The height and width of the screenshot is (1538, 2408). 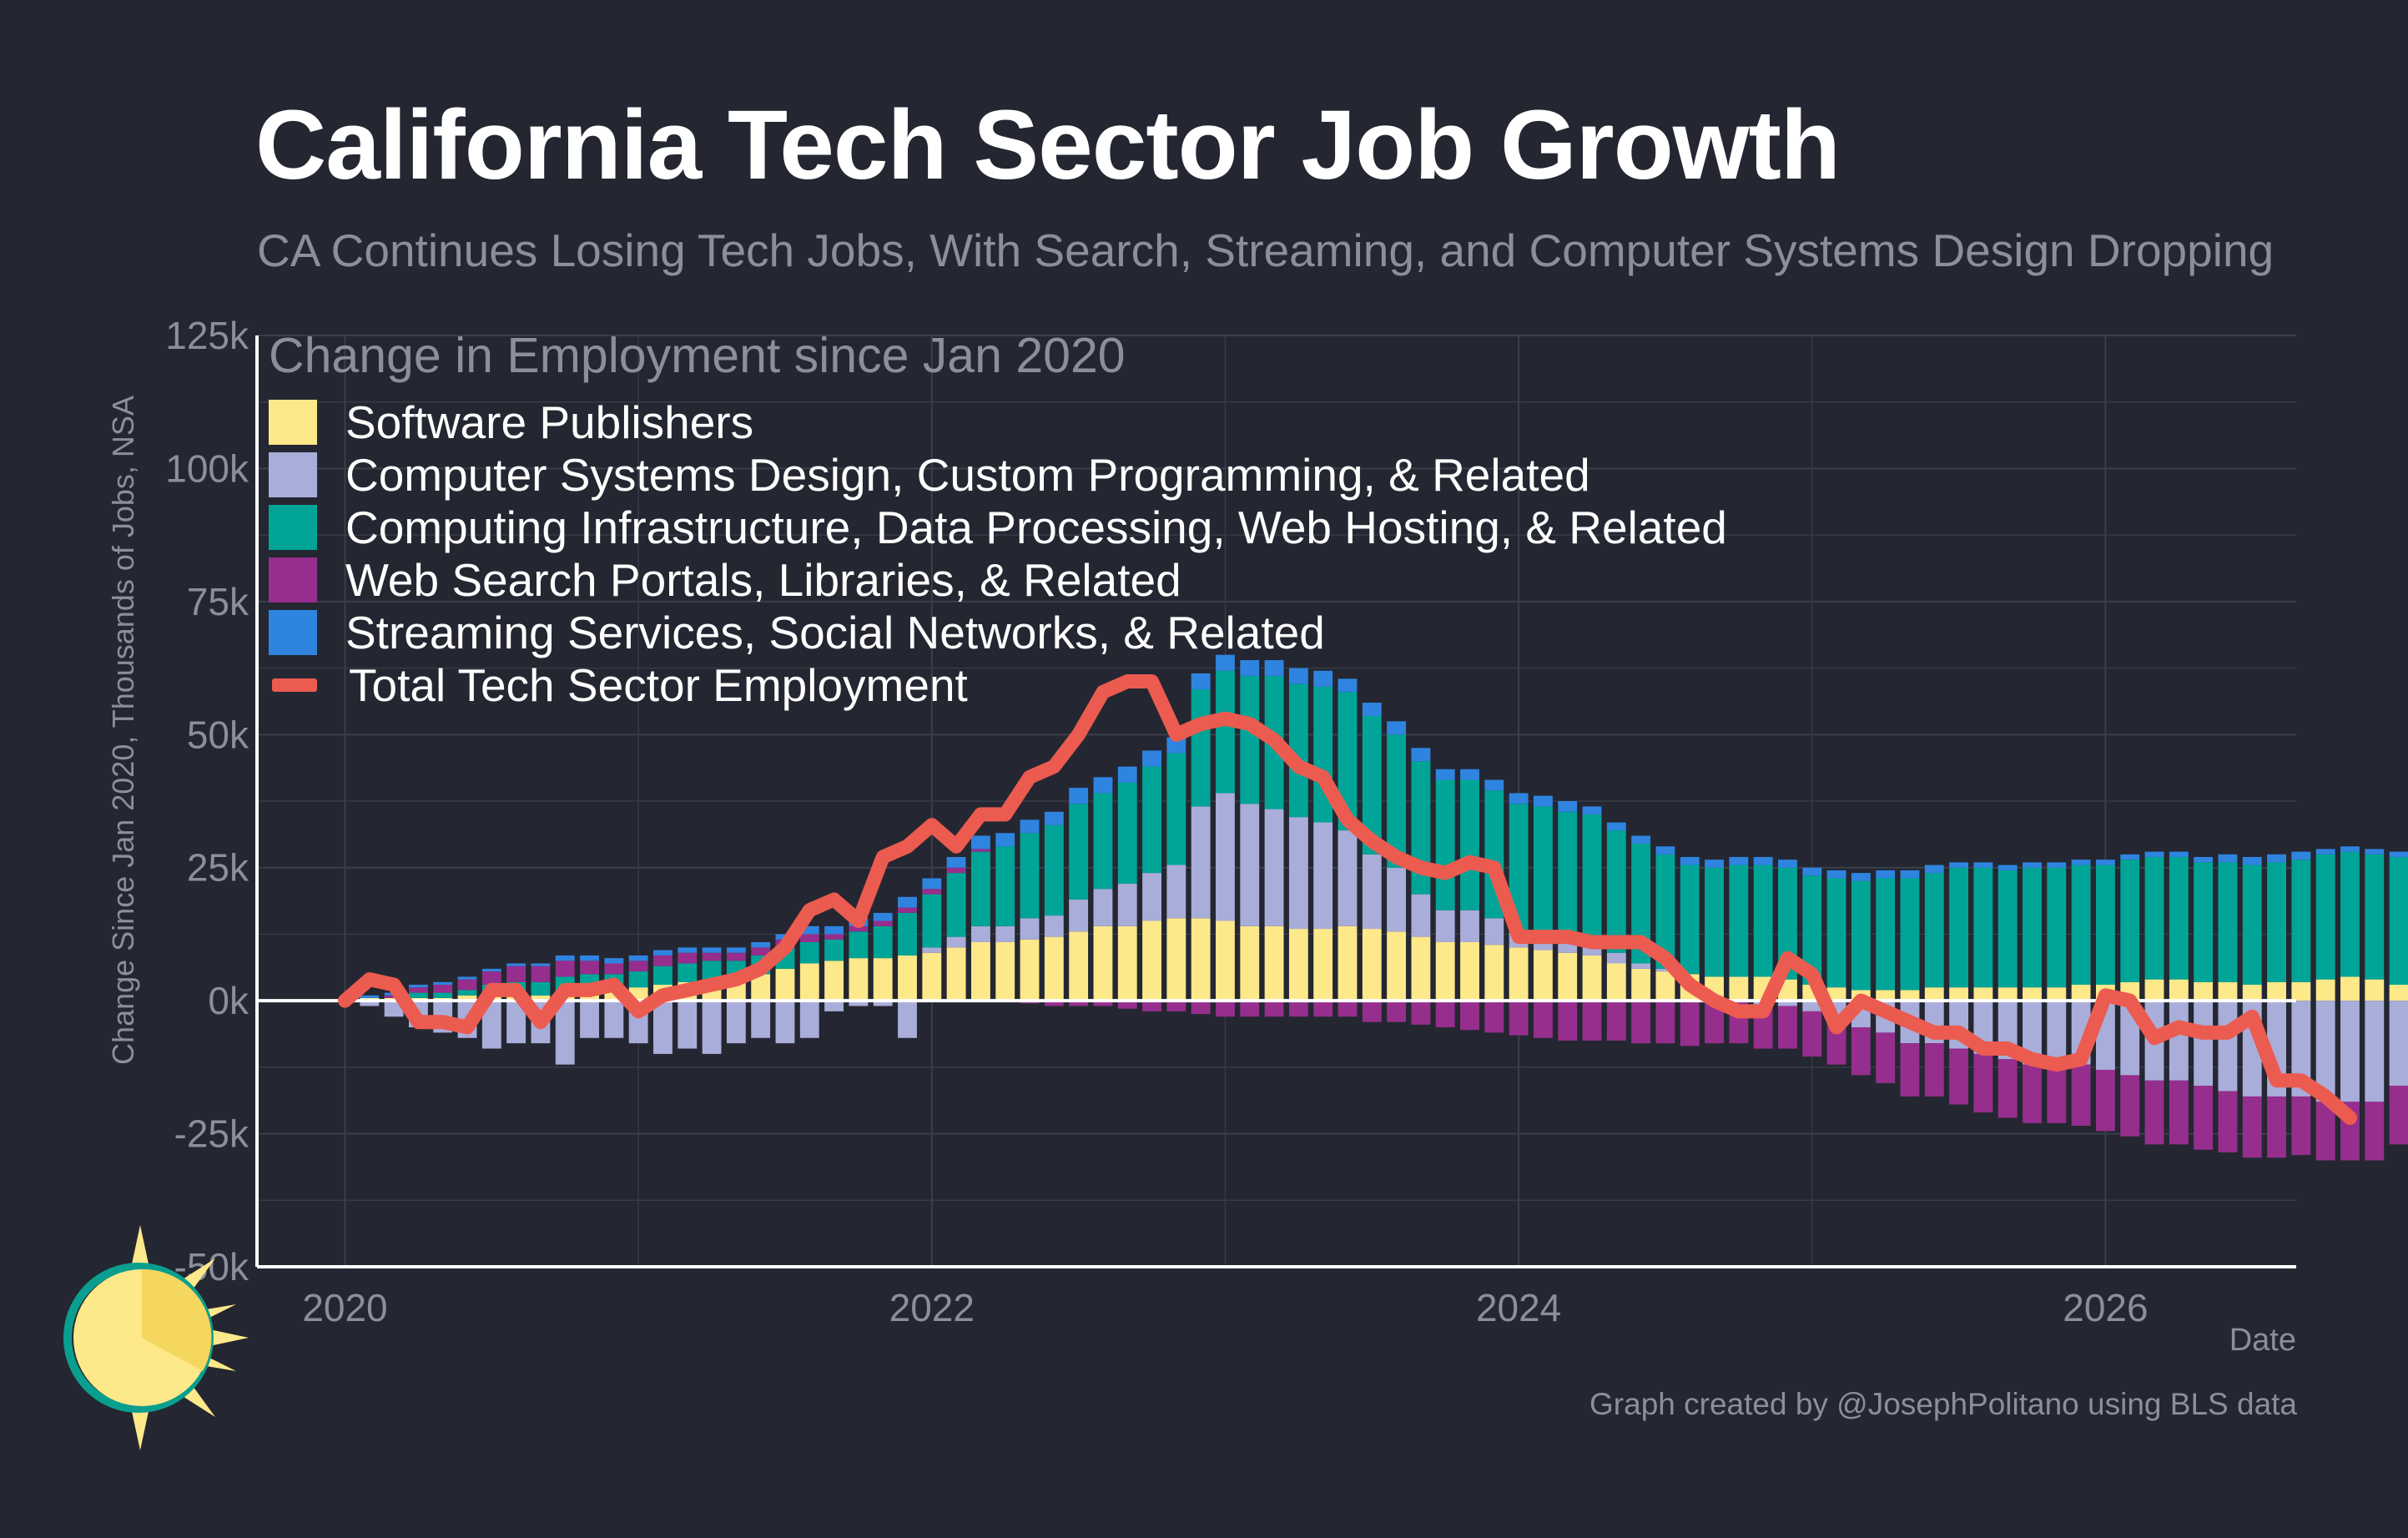 I want to click on chart-title: California Tech Sector Job Growth, so click(x=1048, y=145).